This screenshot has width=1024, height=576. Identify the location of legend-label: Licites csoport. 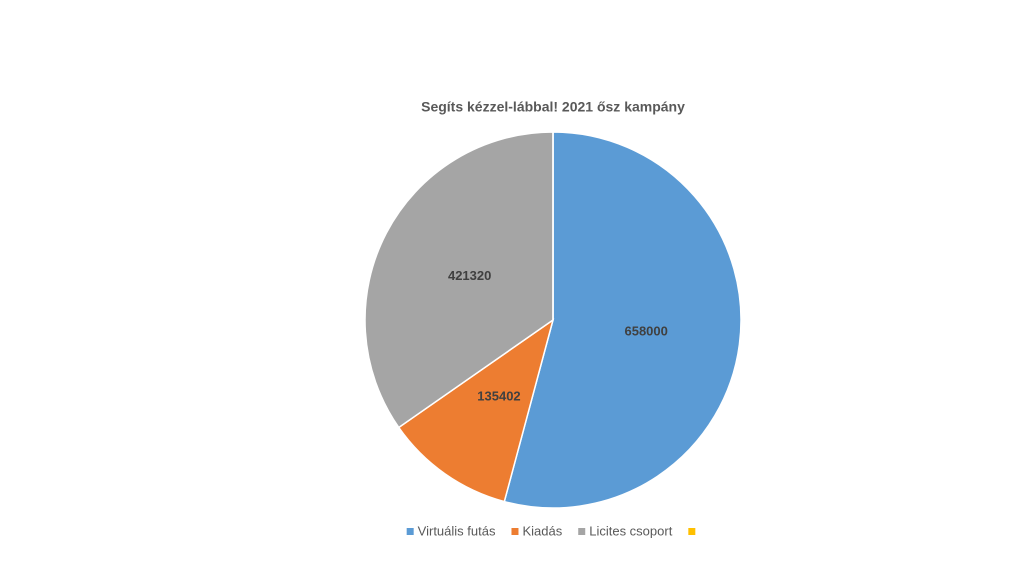
(630, 530).